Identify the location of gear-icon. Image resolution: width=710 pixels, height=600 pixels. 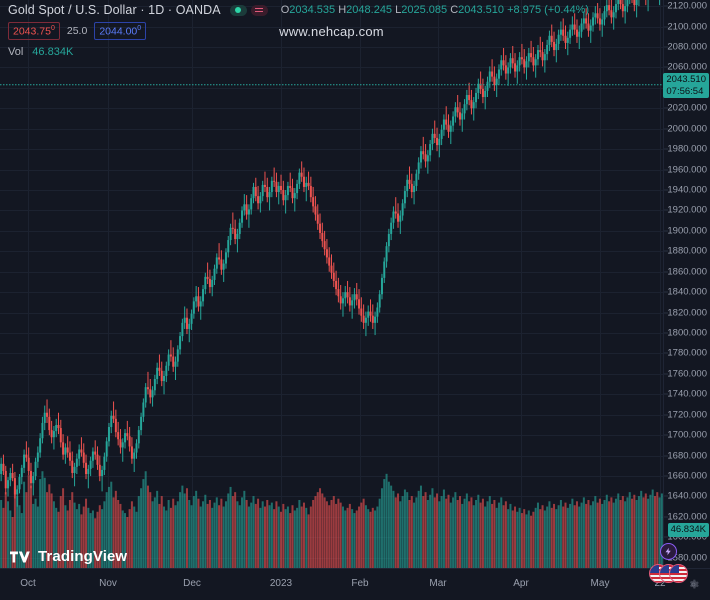
(693, 584).